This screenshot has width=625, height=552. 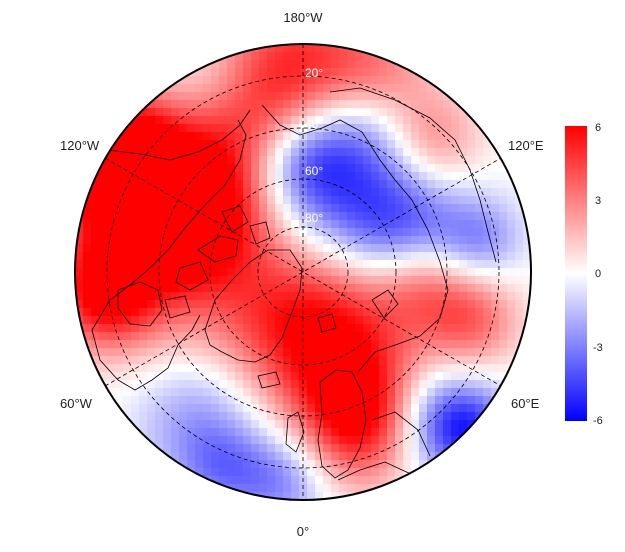 I want to click on lat-label-60: 60°, so click(x=314, y=171).